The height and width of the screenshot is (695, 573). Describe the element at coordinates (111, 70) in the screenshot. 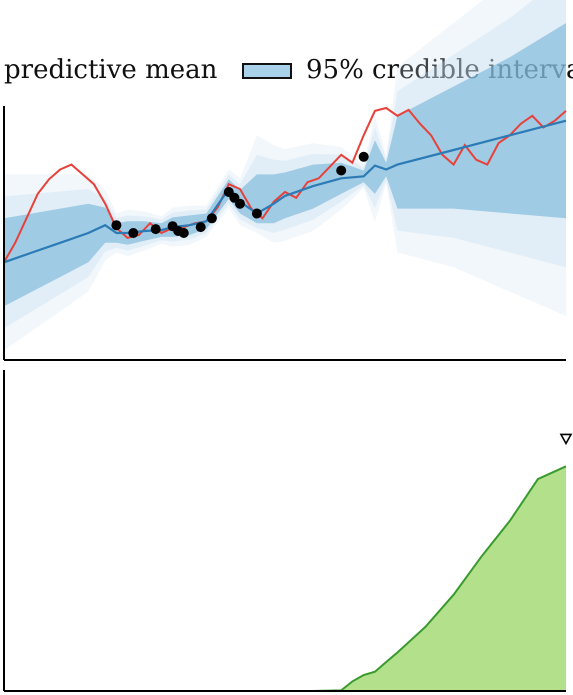

I see `legend-label-predictive-mean: predictive mean` at that location.